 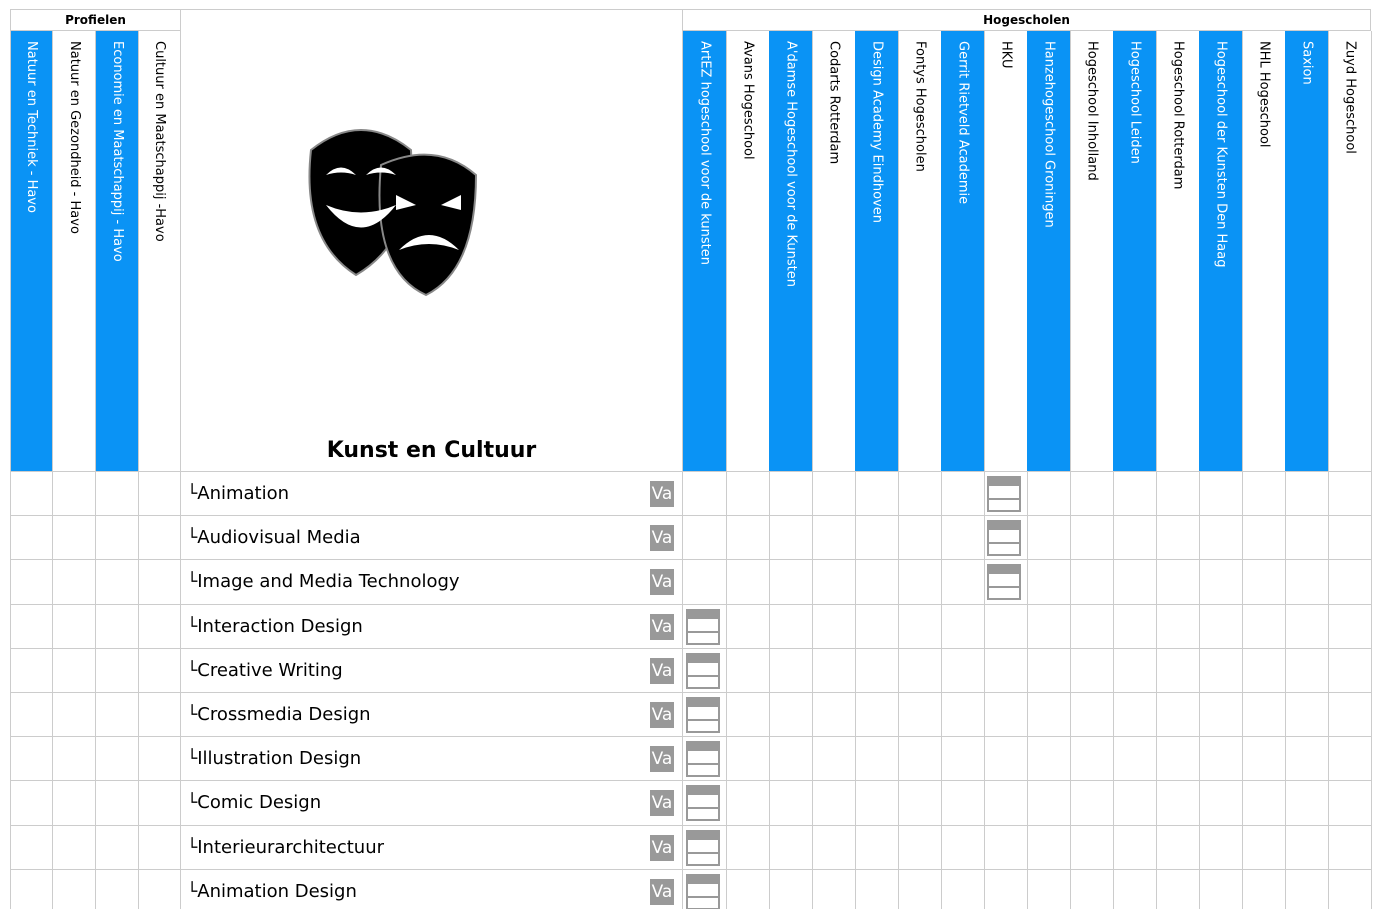 What do you see at coordinates (432, 626) in the screenshot?
I see `row-cell: Interaction Design Va` at bounding box center [432, 626].